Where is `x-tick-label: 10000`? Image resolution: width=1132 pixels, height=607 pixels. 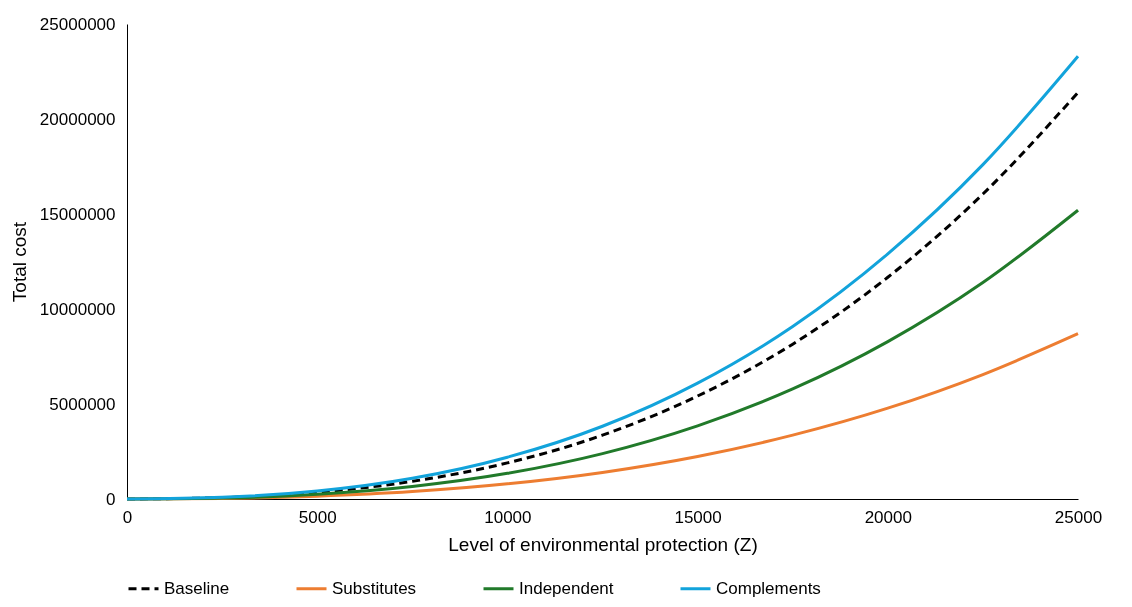 x-tick-label: 10000 is located at coordinates (508, 517).